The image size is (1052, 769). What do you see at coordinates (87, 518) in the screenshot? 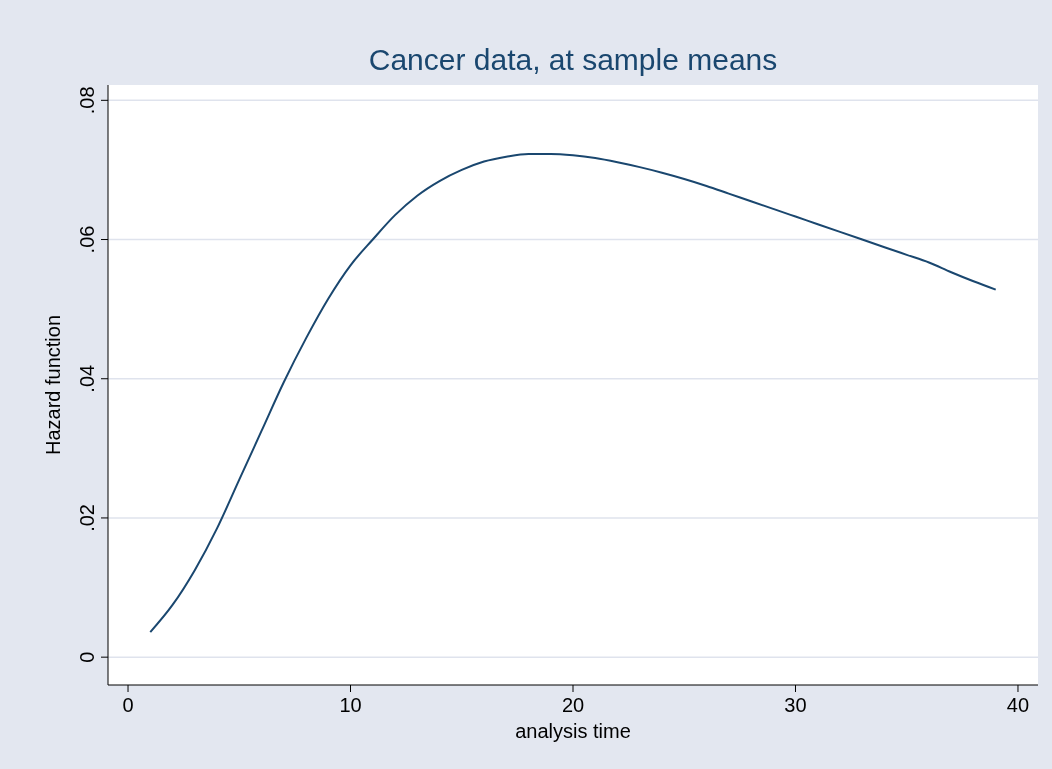
I see `y-tick-label: .02` at bounding box center [87, 518].